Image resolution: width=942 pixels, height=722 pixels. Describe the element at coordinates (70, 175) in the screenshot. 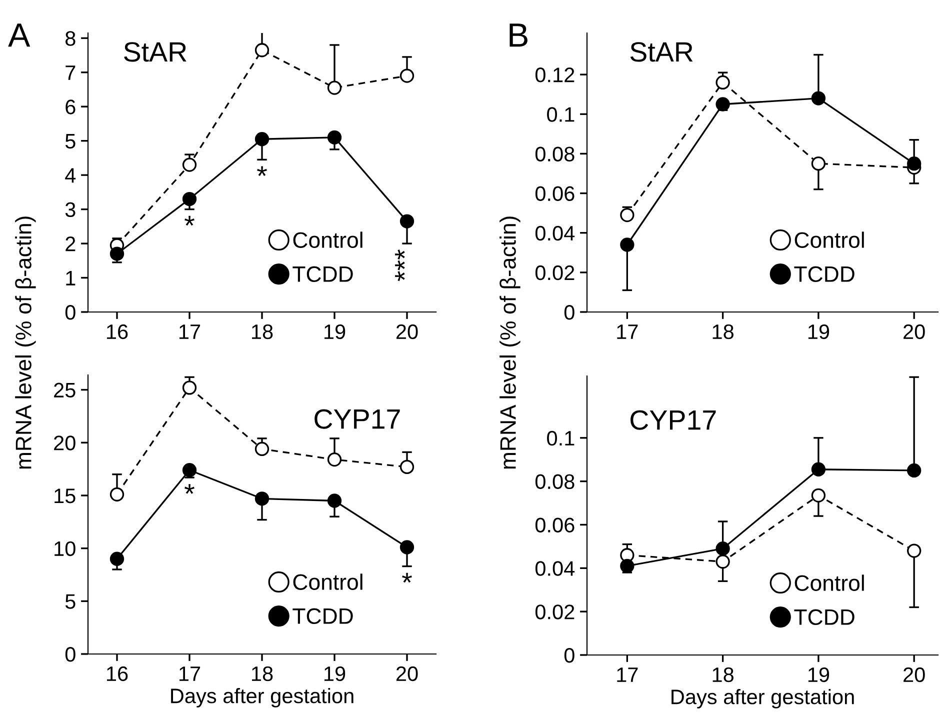

I see `y-tick-label: 4` at that location.